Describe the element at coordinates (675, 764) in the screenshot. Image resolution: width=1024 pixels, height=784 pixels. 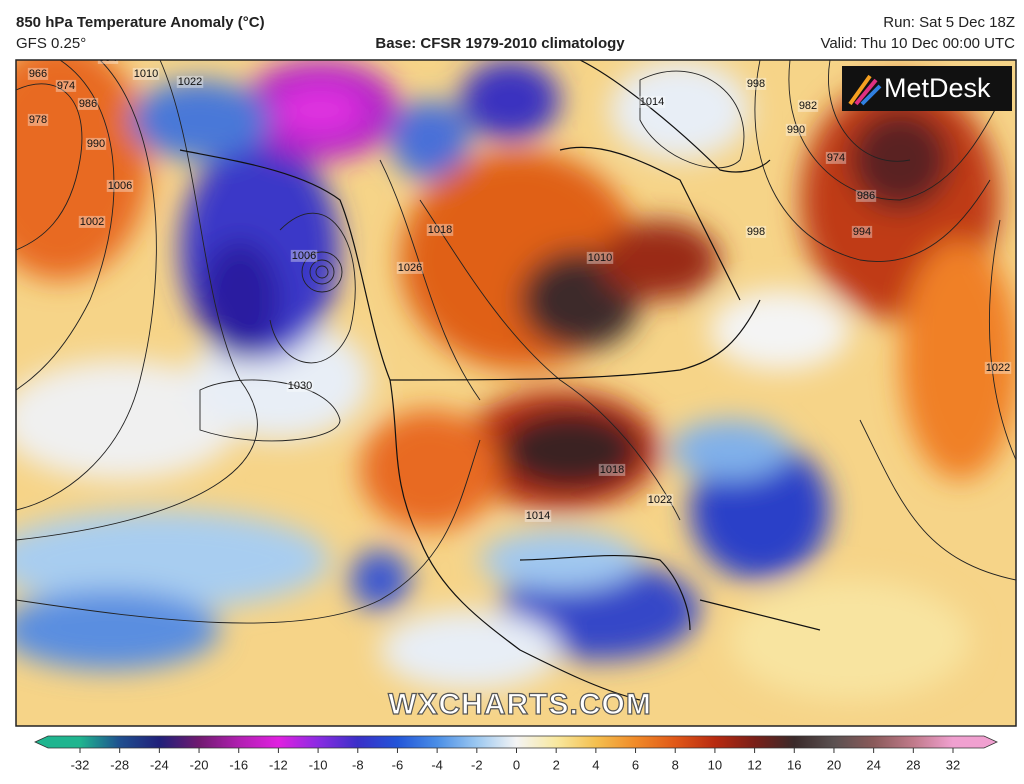
I see `colorbar-tick-label: 8` at that location.